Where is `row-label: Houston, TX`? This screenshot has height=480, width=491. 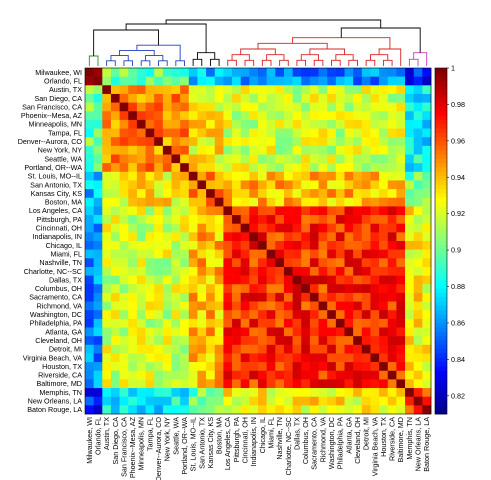
row-label: Houston, TX is located at coordinates (62, 366).